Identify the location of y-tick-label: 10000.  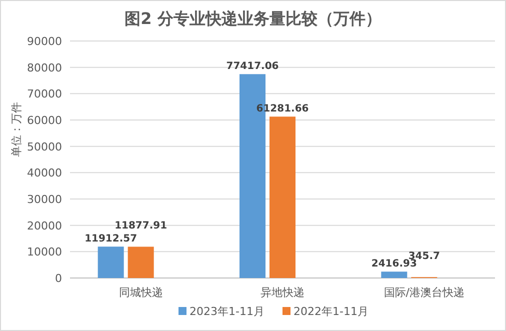
(44, 252).